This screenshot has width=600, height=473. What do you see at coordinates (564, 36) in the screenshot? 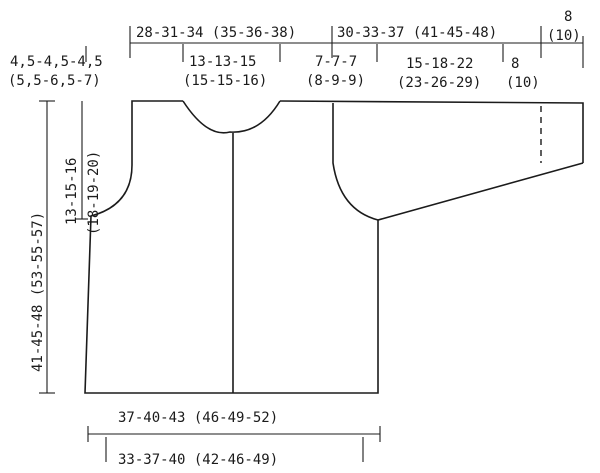
I see `label-cuff-width-b: (10)` at bounding box center [564, 36].